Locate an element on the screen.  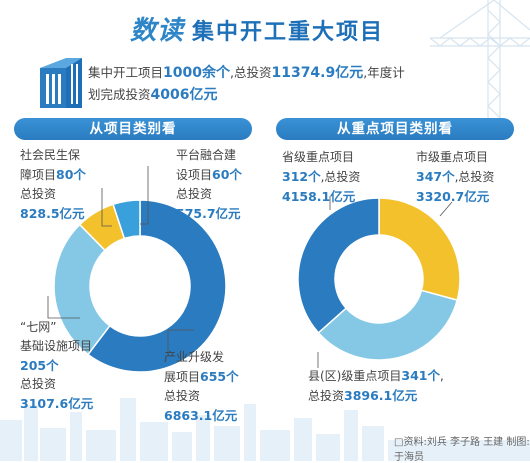
summary-part1: 集中开工项目 is located at coordinates (126, 72).